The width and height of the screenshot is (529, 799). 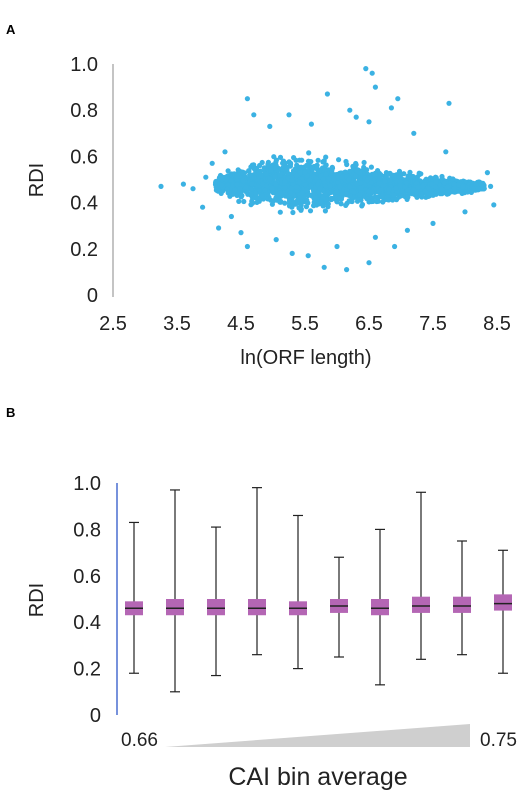 What do you see at coordinates (87, 623) in the screenshot?
I see `box-y-tick-label: 0.4` at bounding box center [87, 623].